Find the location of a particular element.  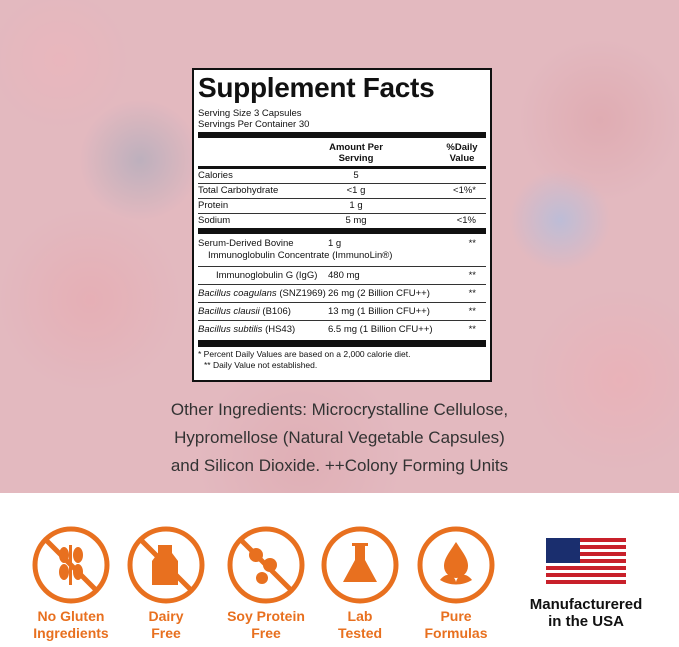

ingredient-name: Immunoglobulin G (IgG) is located at coordinates (267, 275).